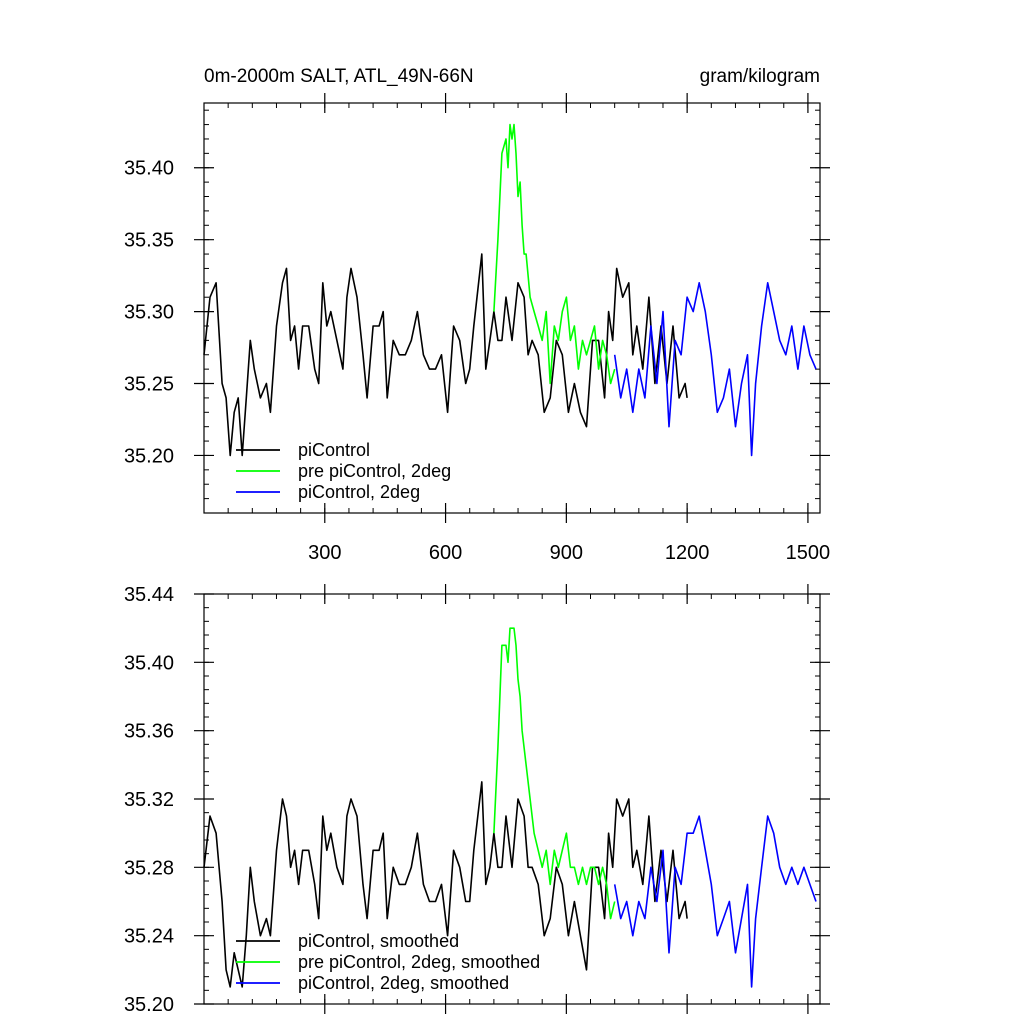  I want to click on series-line-pre-picontrol-2deg, so click(554, 254).